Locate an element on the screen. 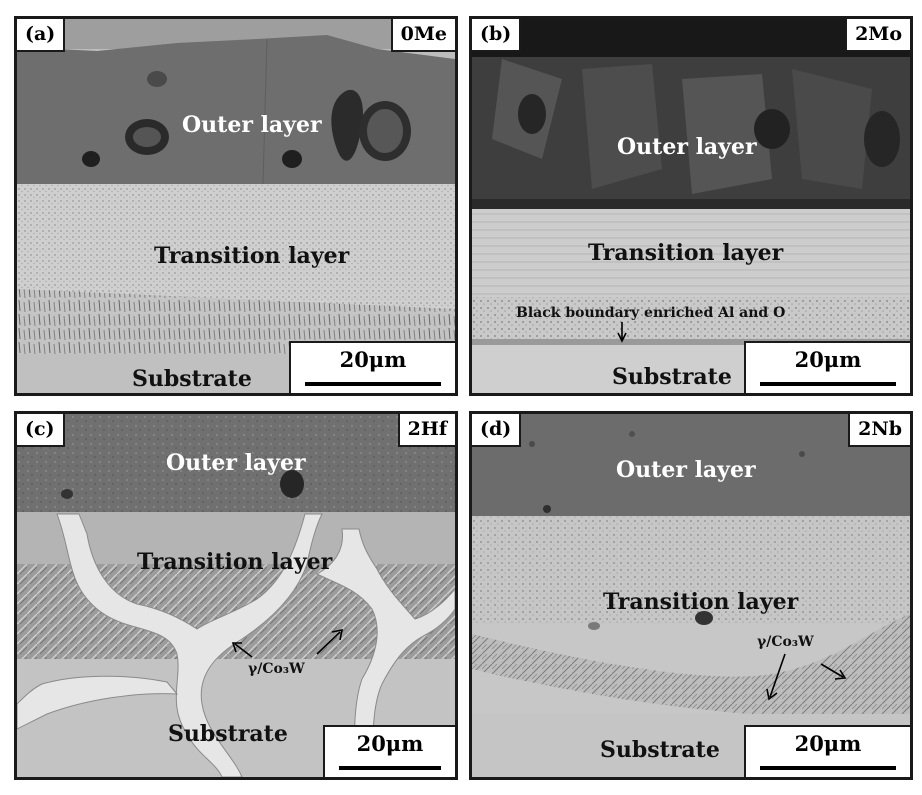  panel-tag: (d) is located at coordinates (497, 430).